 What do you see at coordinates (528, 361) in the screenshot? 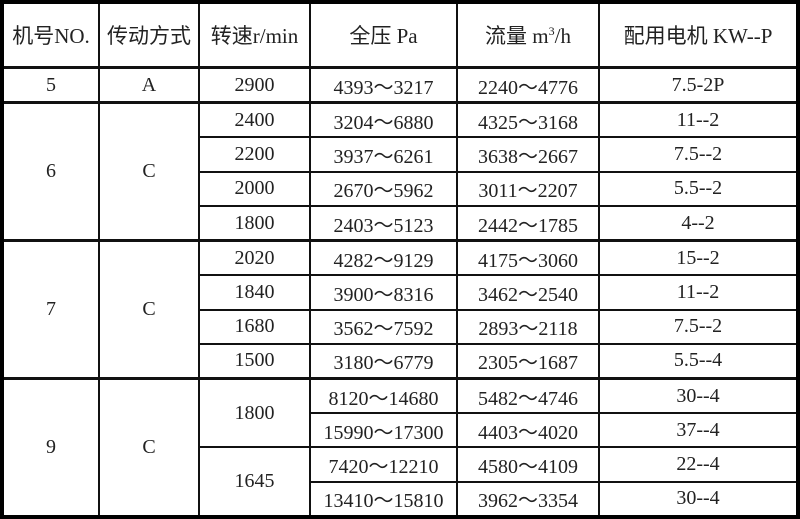
I see `flow-cell: 2305～1687` at bounding box center [528, 361].